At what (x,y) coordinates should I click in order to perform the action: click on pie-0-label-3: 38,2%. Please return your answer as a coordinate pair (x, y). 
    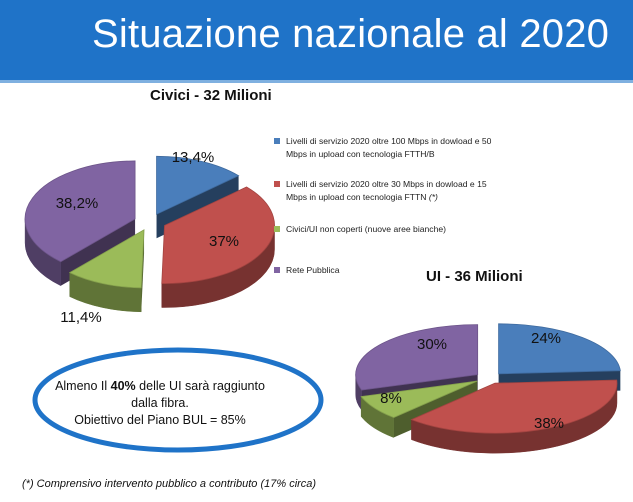
    Looking at the image, I should click on (77, 203).